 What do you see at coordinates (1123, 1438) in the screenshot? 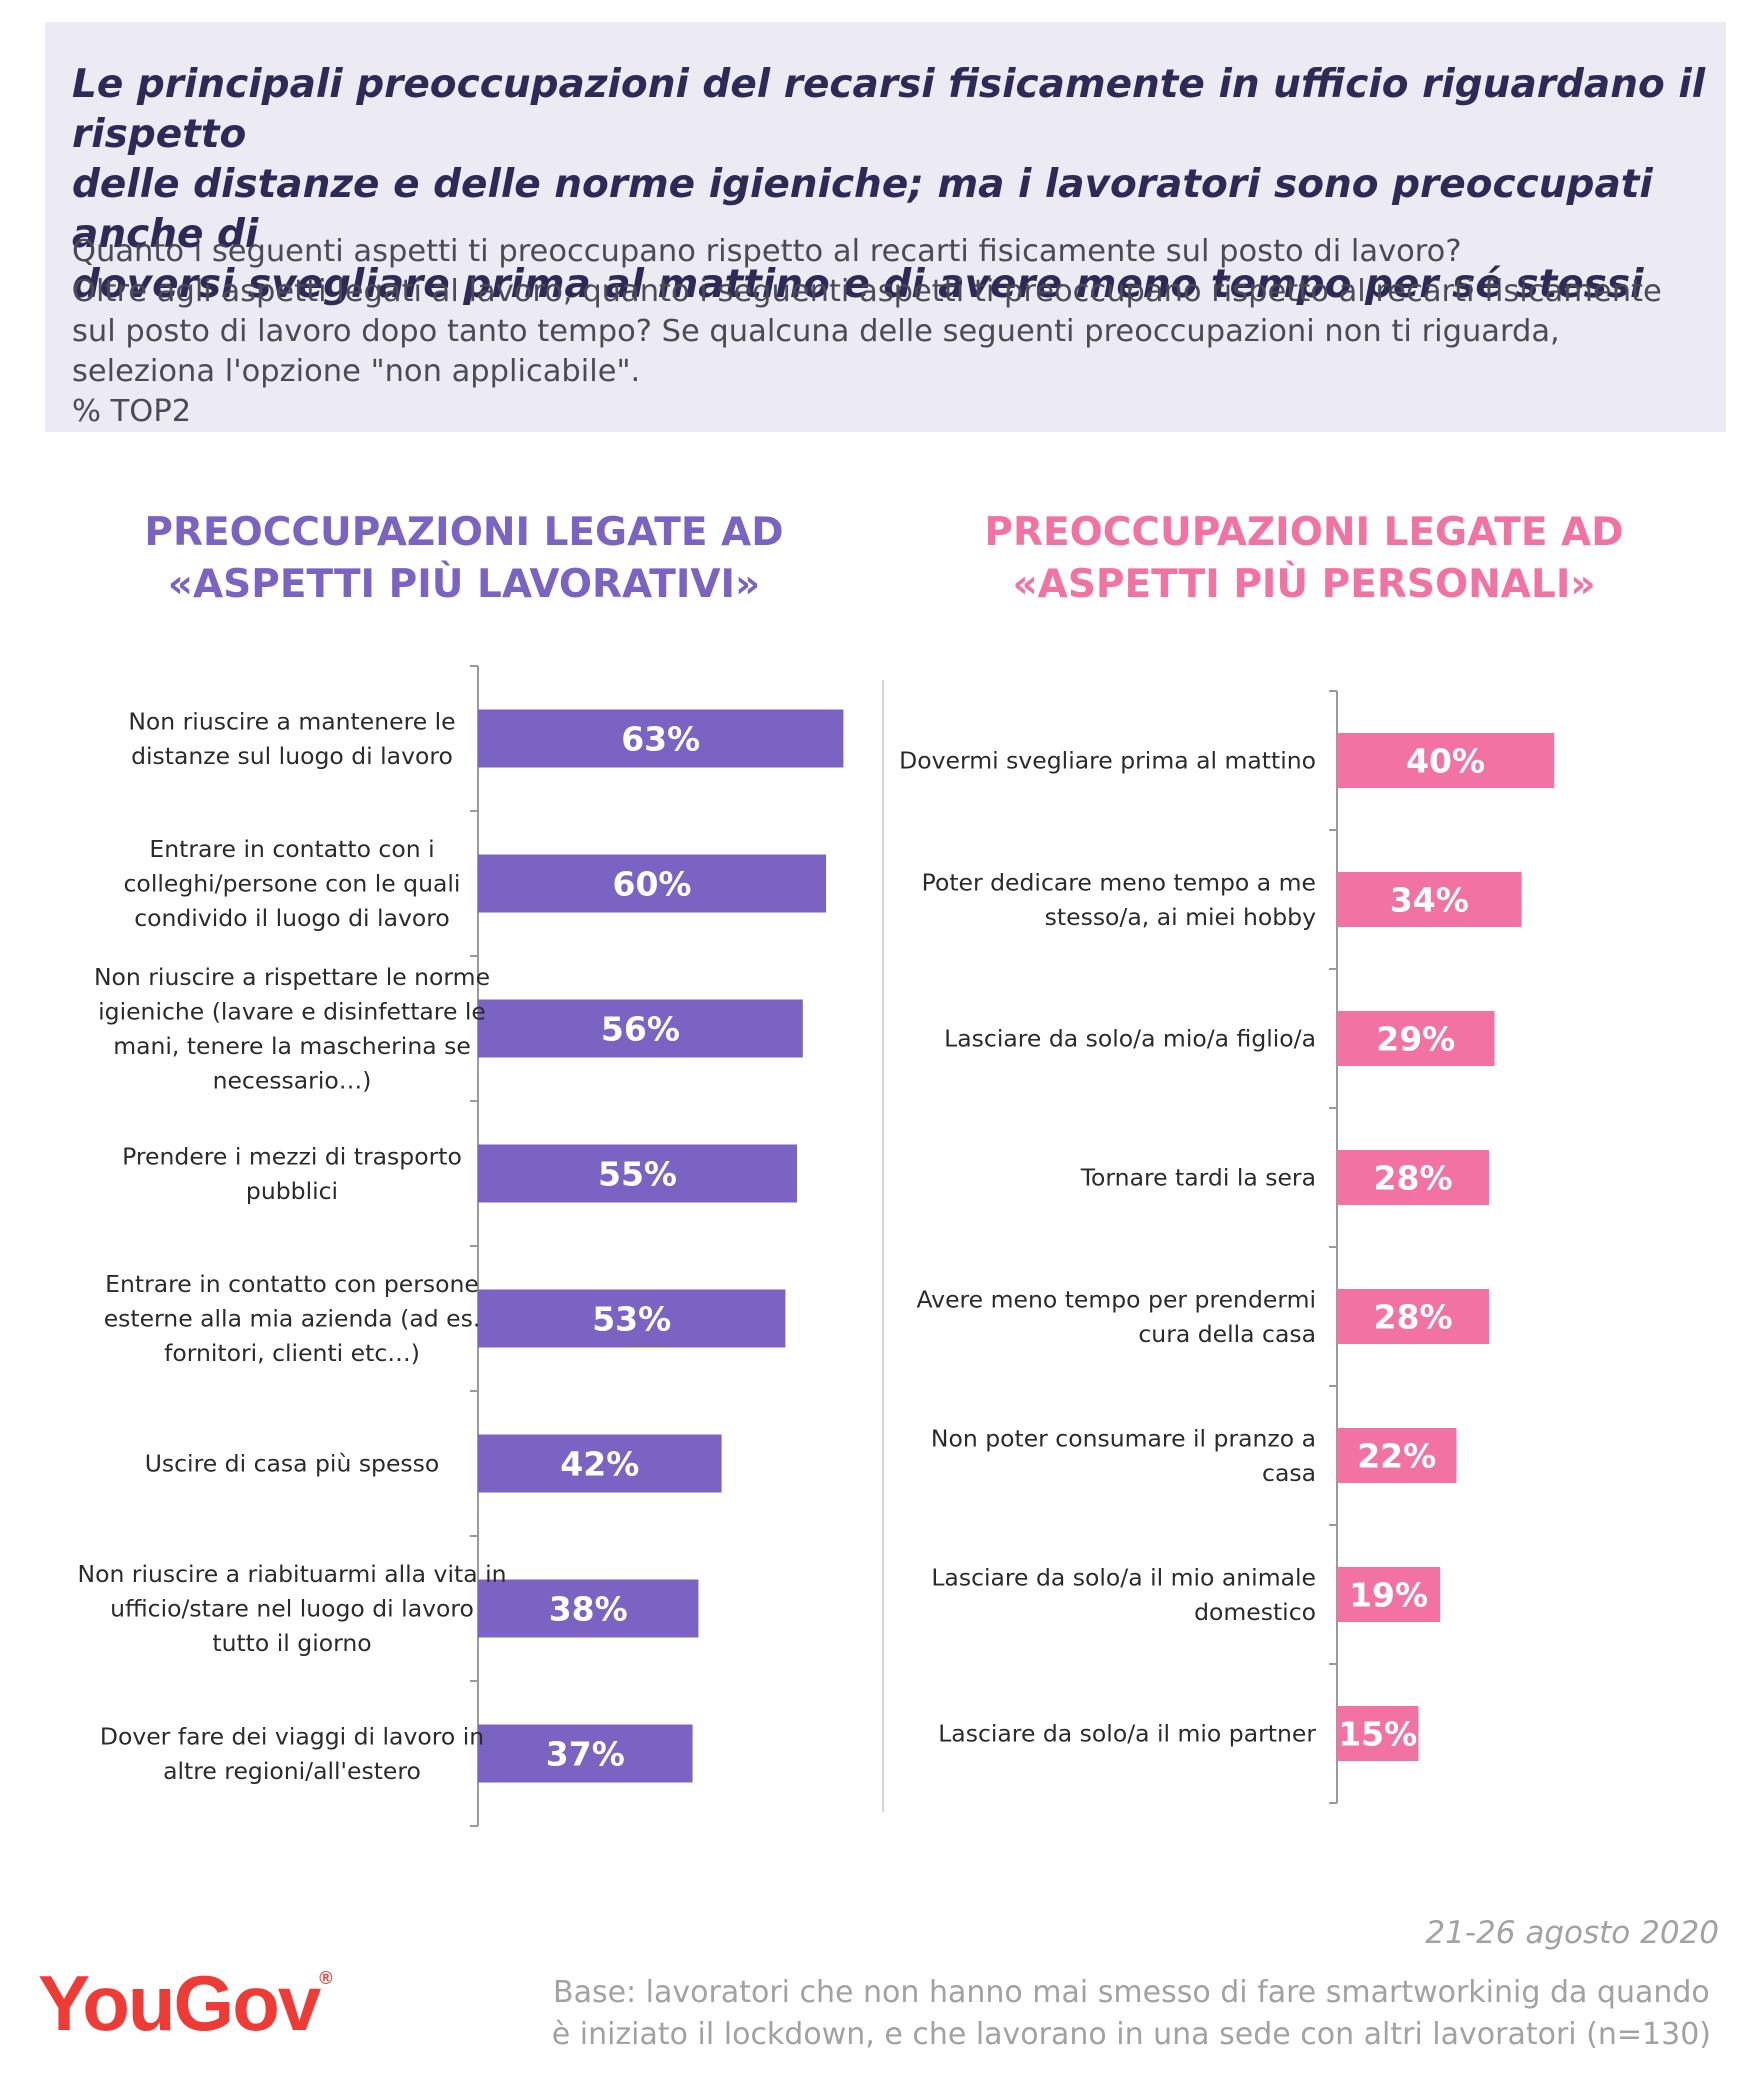
I see `category-label: Non poter consumare il pranzo a` at bounding box center [1123, 1438].